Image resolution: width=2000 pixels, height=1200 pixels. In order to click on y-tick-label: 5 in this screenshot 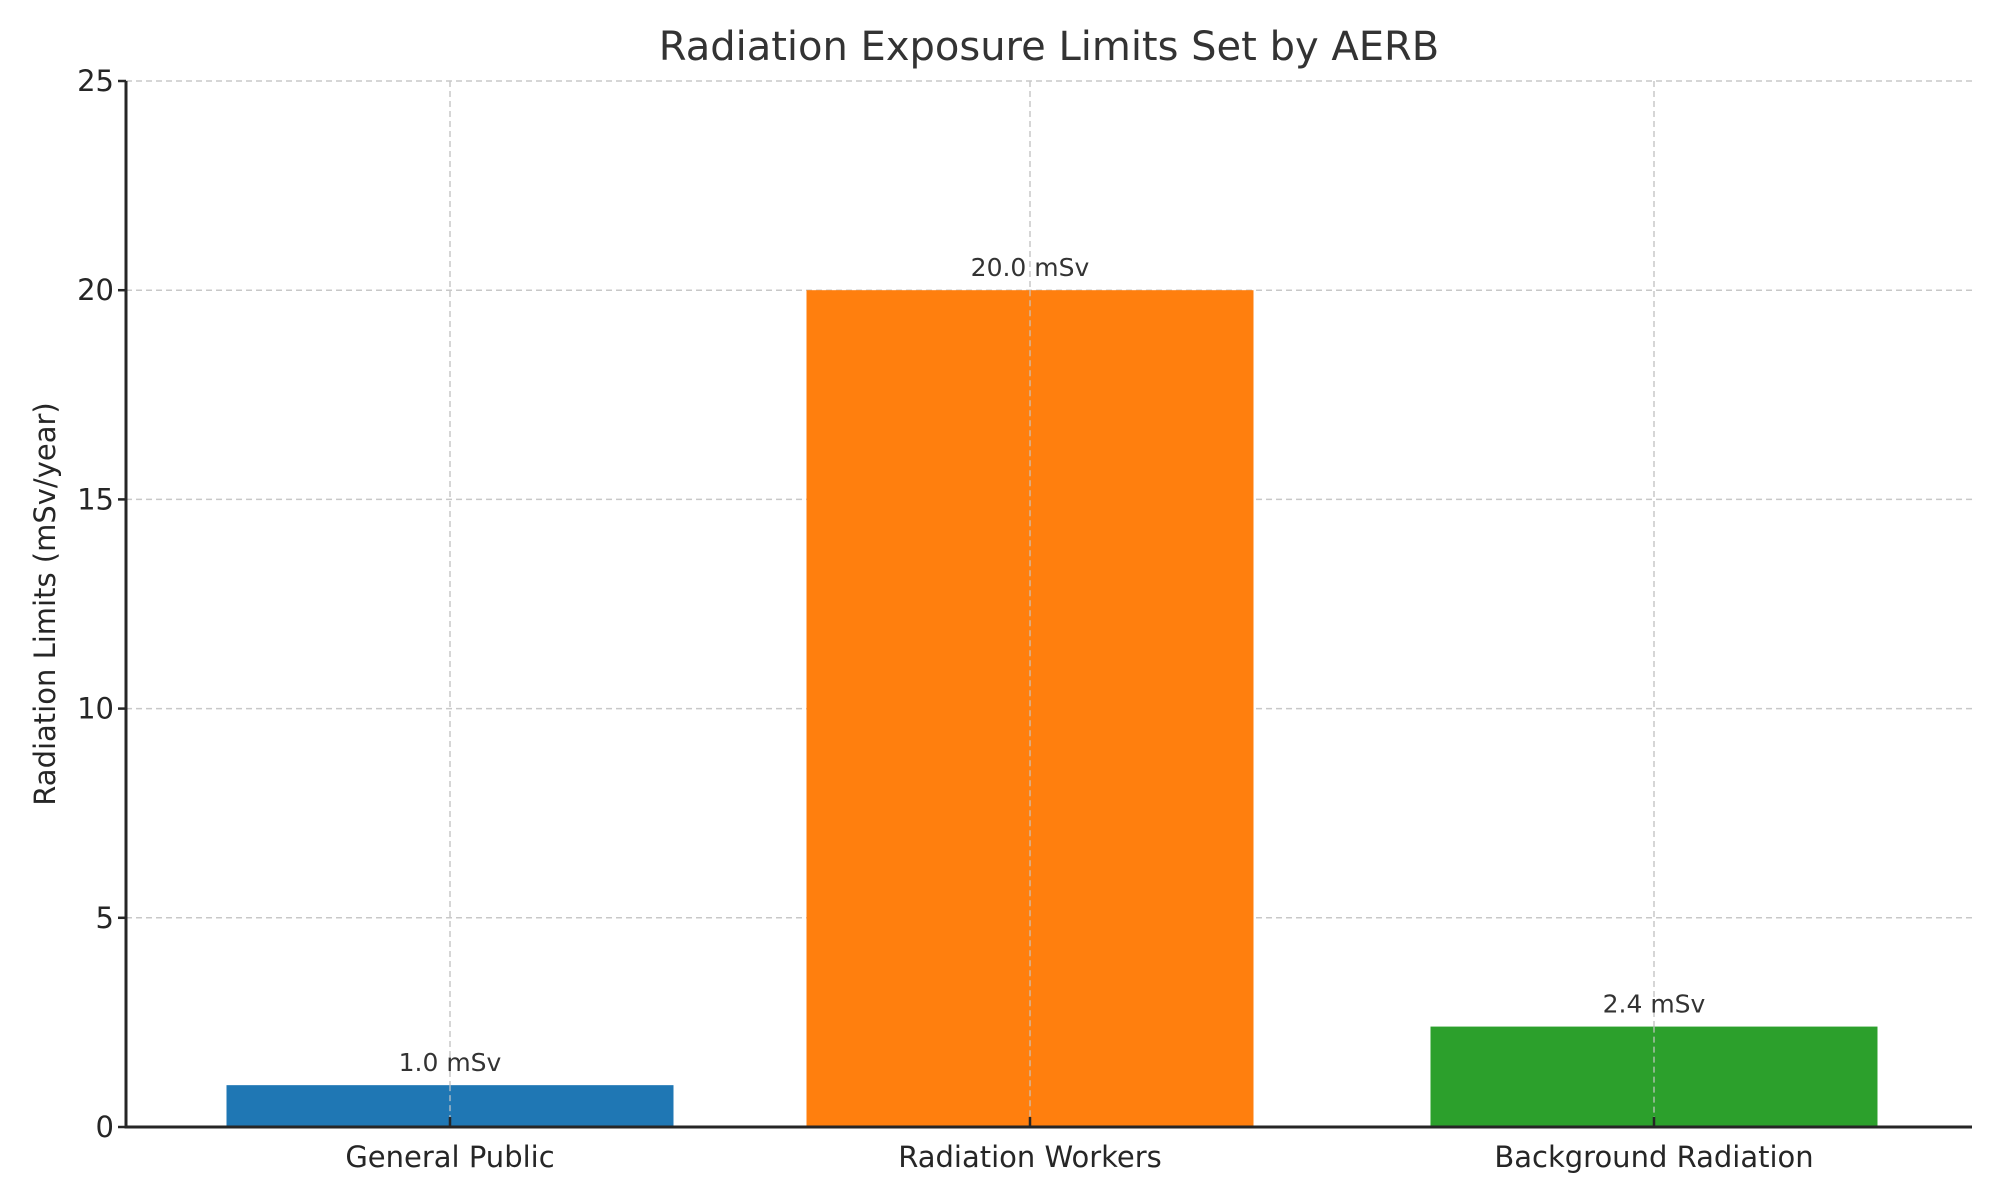, I will do `click(105, 918)`.